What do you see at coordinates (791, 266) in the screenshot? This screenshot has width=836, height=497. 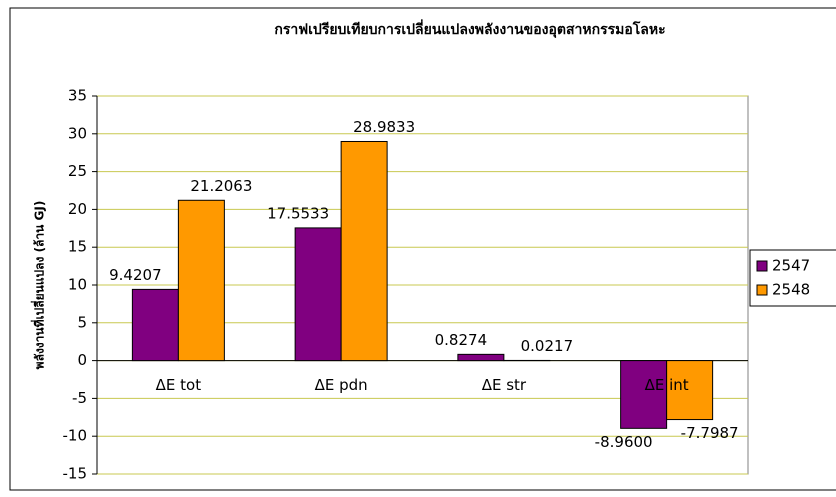 I see `legend-label: 2547` at bounding box center [791, 266].